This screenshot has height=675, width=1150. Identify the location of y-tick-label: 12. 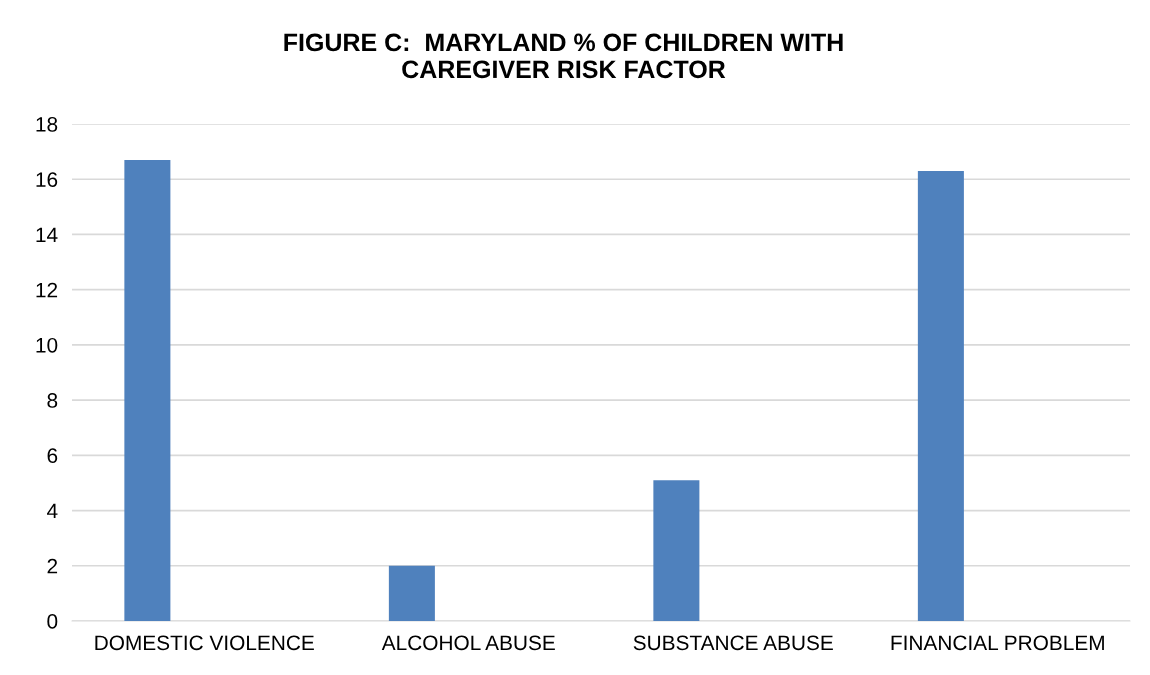
(47, 290).